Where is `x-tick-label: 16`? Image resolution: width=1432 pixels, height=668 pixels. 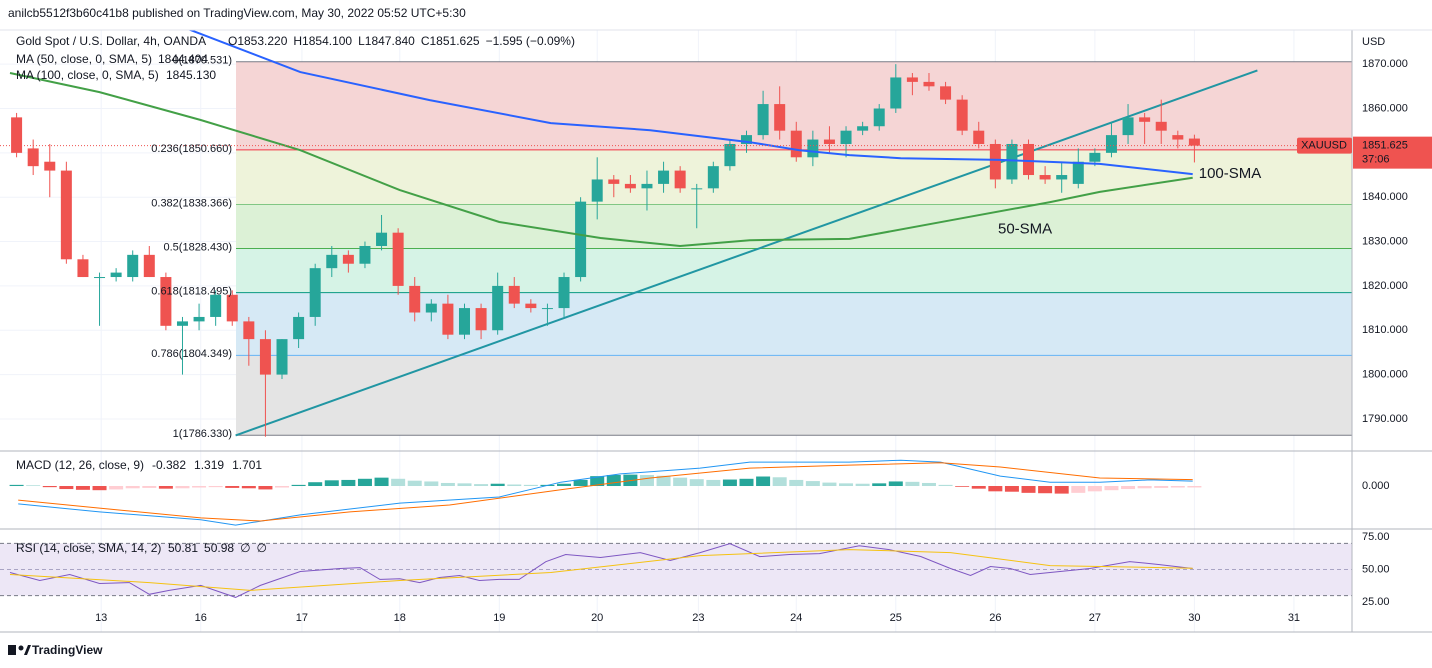
x-tick-label: 16 is located at coordinates (201, 618).